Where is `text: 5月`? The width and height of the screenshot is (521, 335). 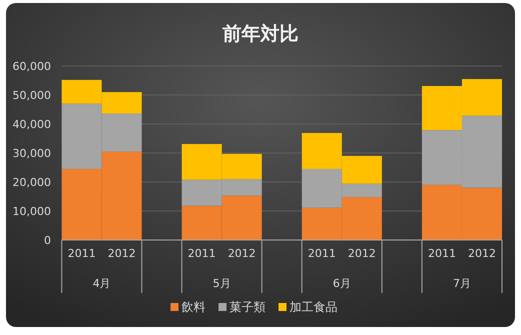
text: 5月 is located at coordinates (221, 283).